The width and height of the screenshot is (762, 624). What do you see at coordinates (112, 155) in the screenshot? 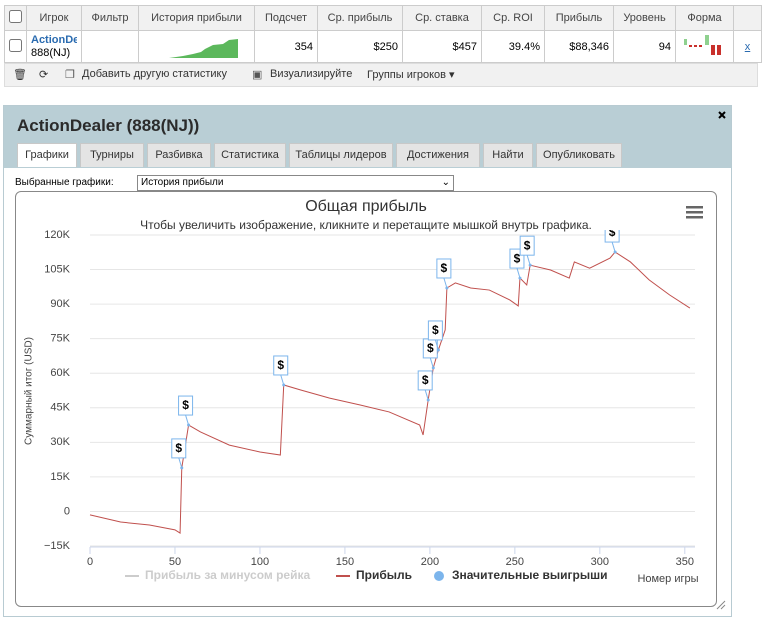
I see `tab: Турниры` at bounding box center [112, 155].